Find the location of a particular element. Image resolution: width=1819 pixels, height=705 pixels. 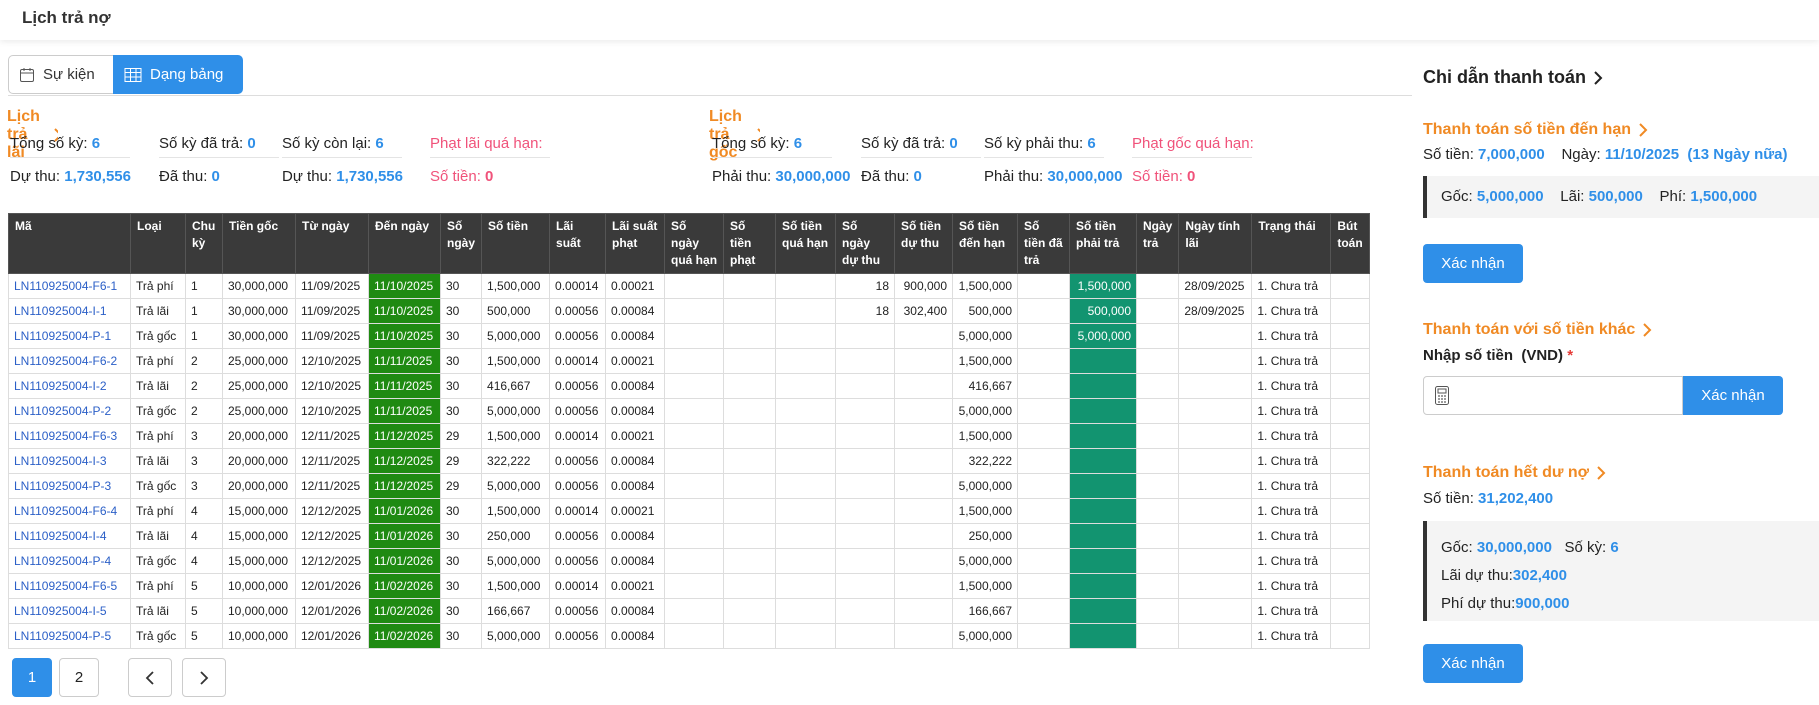

loan-code-link: LN110925004-F6-4 is located at coordinates (69, 511).